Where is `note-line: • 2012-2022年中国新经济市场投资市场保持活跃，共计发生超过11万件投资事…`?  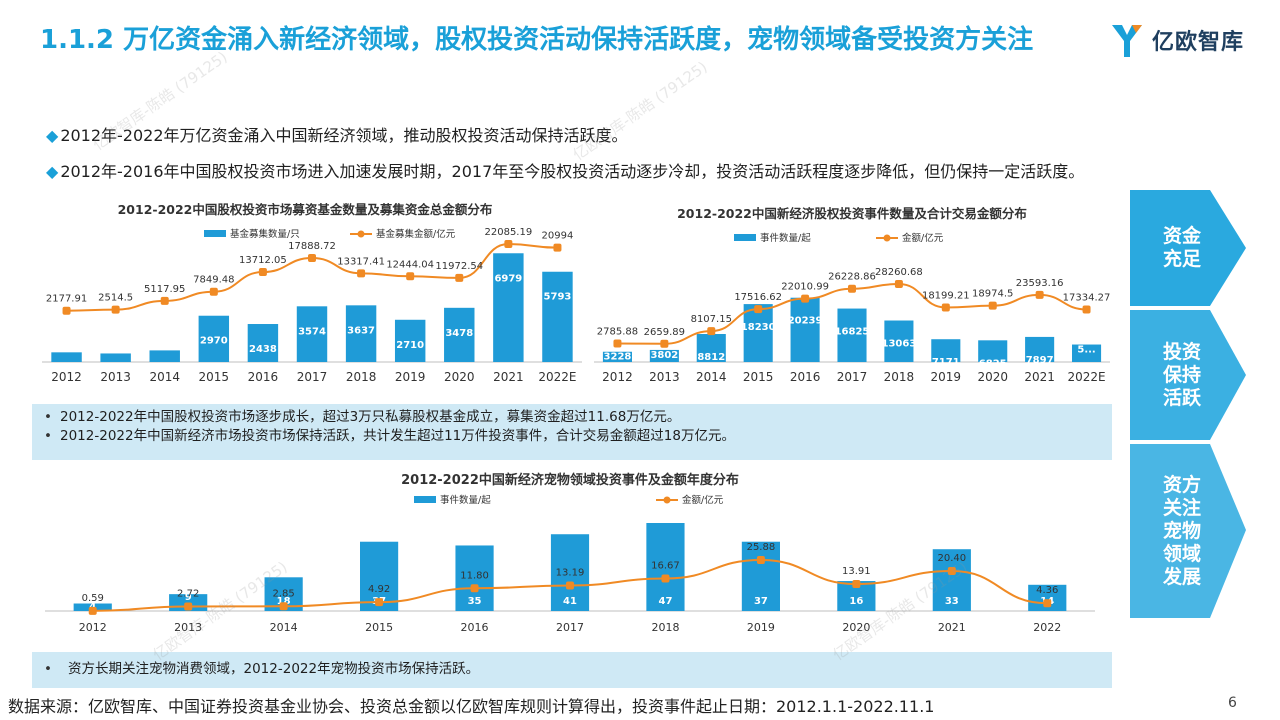 note-line: • 2012-2022年中国新经济市场投资市场保持活跃，共计发生超过11万件投资事… is located at coordinates (389, 436).